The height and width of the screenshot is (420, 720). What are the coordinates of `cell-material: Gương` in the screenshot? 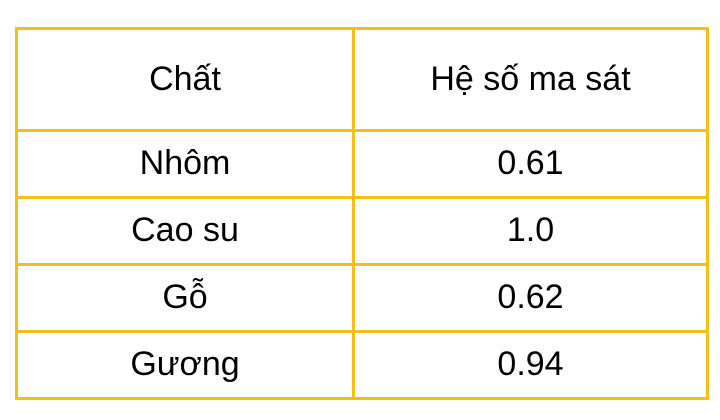 It's located at (185, 365).